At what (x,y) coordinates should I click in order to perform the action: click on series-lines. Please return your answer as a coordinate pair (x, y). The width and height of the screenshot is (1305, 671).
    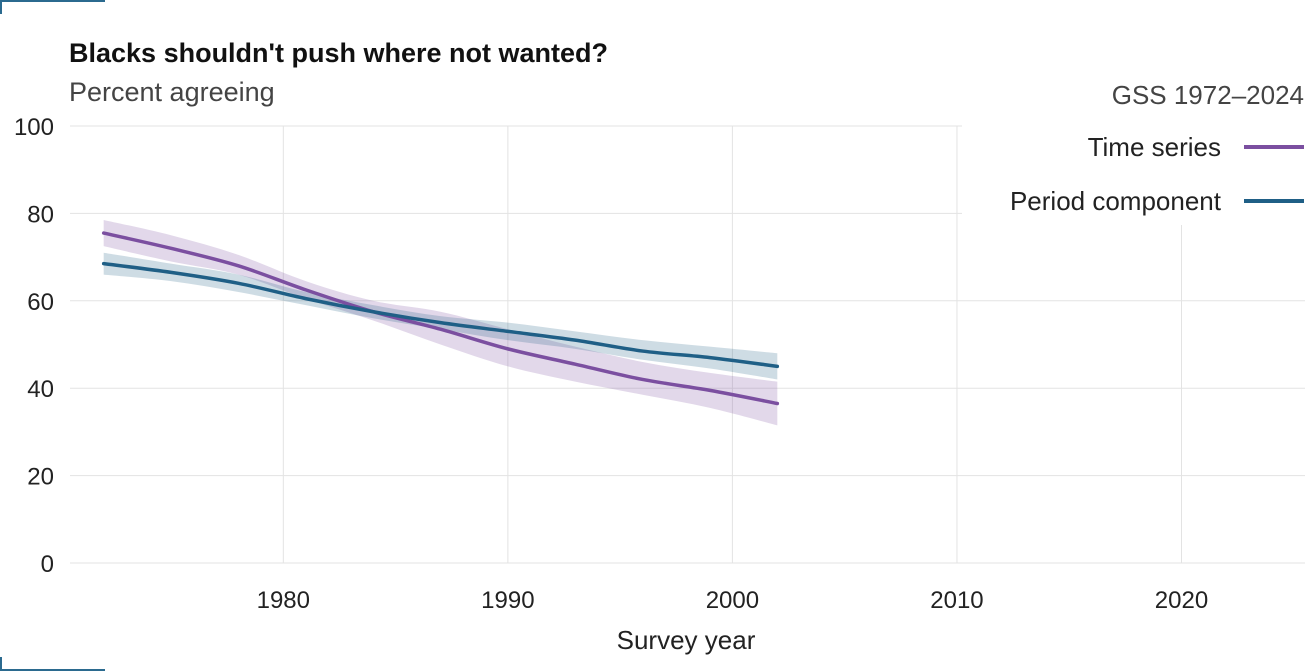
    Looking at the image, I should click on (440, 318).